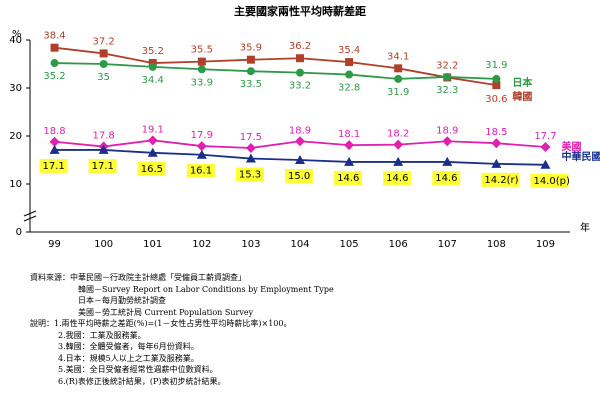 The image size is (600, 400). Describe the element at coordinates (15, 184) in the screenshot. I see `y-tick-label: 10` at that location.